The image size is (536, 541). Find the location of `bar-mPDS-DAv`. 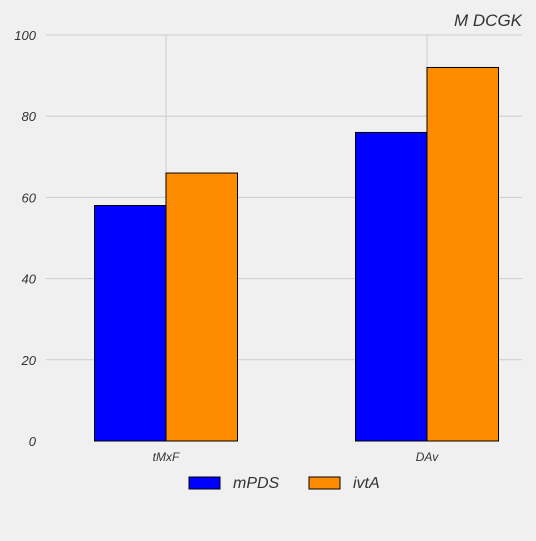

bar-mPDS-DAv is located at coordinates (391, 286).